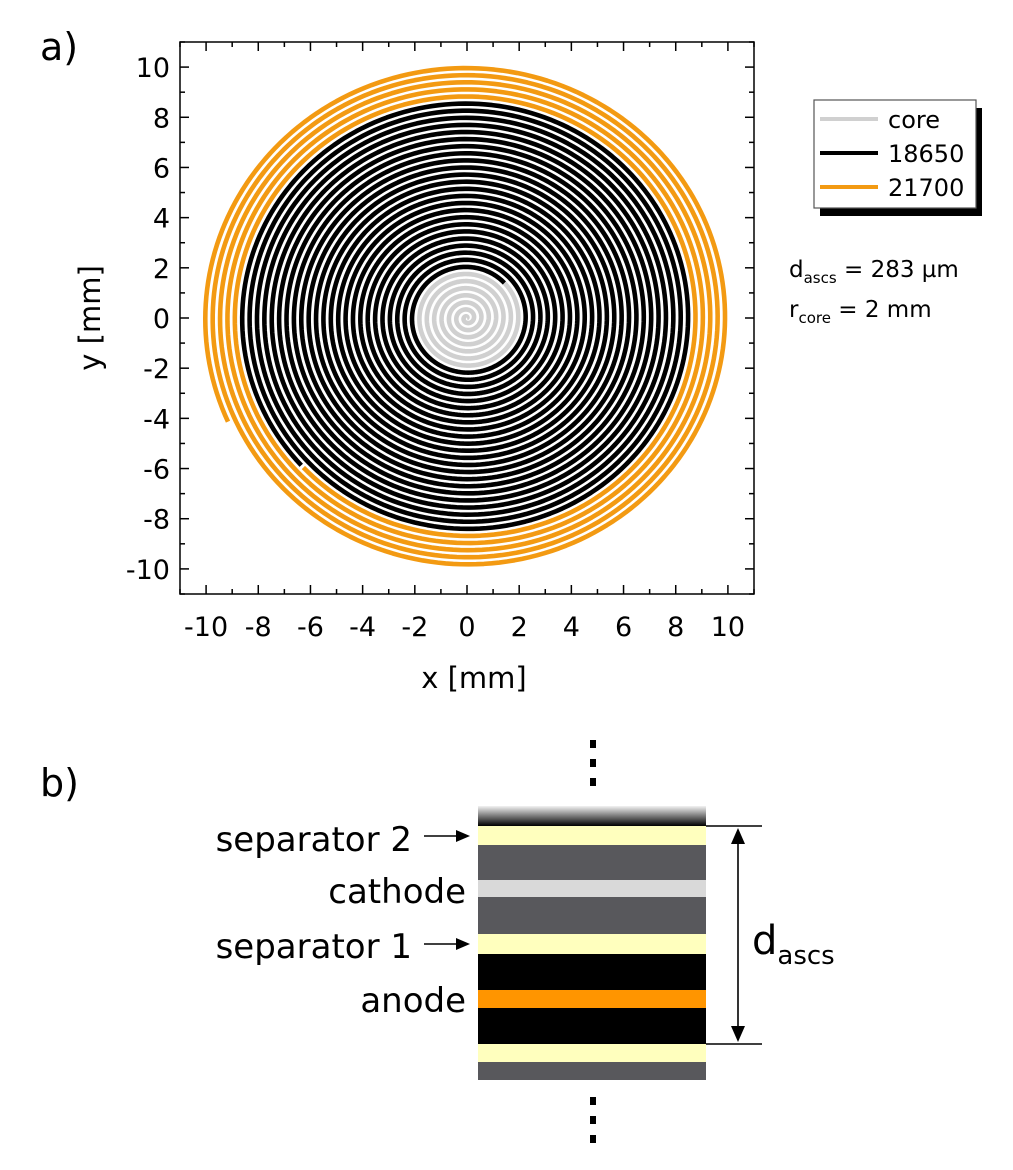 The image size is (1013, 1170). What do you see at coordinates (161, 219) in the screenshot?
I see `y-tick-label: 4` at bounding box center [161, 219].